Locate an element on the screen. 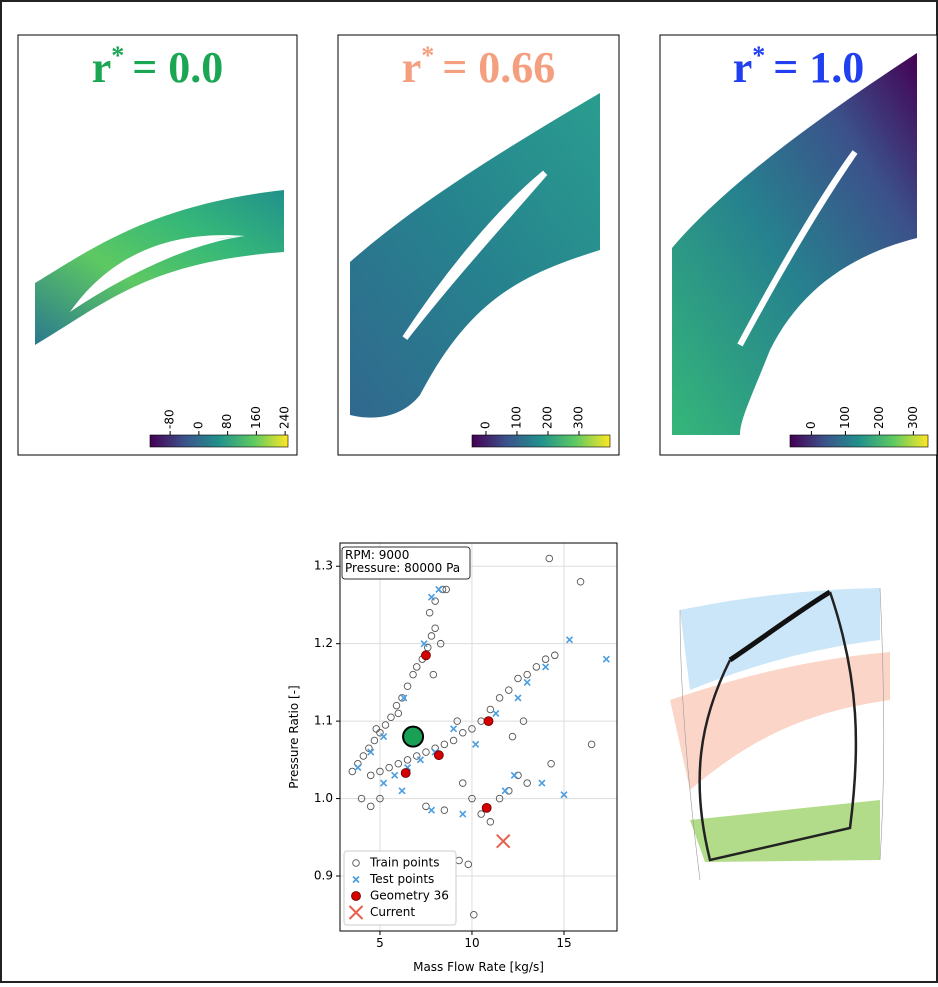 This screenshot has width=938, height=987. colorbar-tick-label: 0 is located at coordinates (811, 425).